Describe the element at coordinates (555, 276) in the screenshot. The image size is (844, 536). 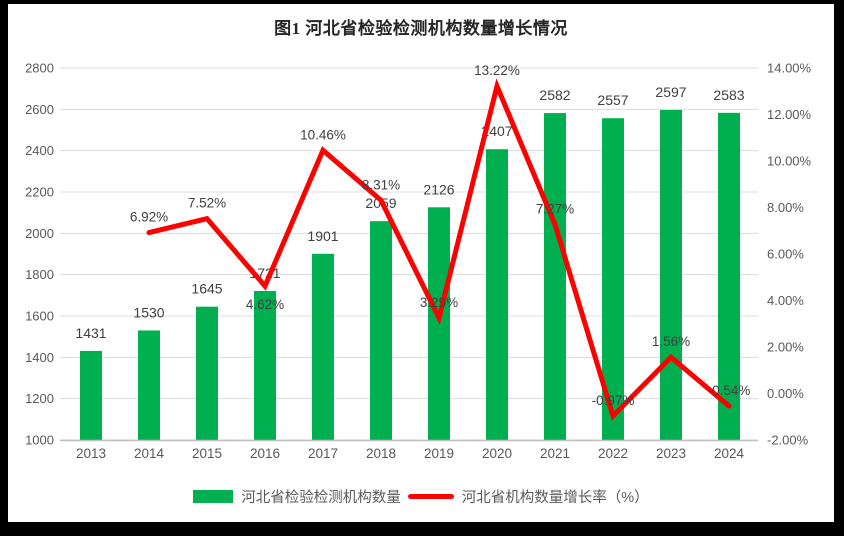
I see `bar-2021` at that location.